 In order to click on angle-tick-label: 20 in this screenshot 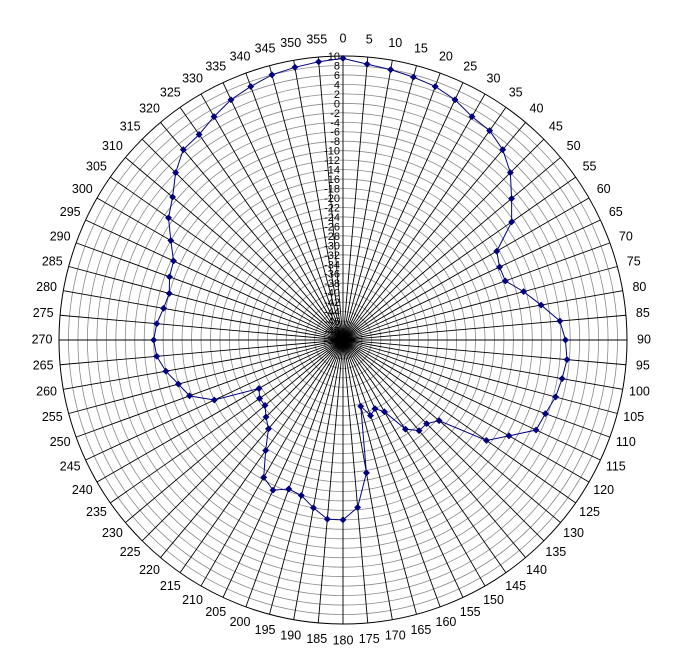, I will do `click(446, 56)`.